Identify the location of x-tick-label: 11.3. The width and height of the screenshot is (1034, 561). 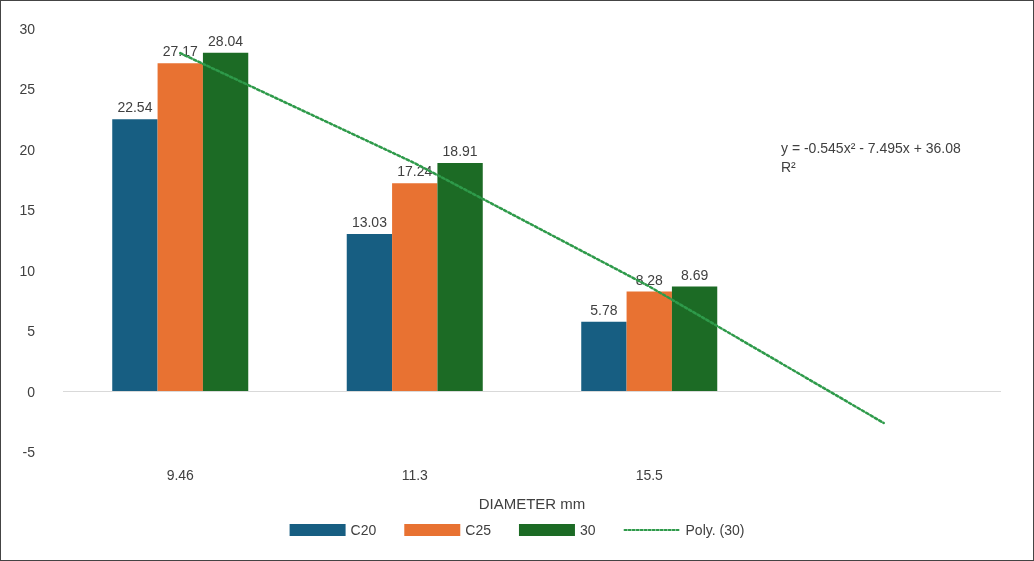
(415, 475).